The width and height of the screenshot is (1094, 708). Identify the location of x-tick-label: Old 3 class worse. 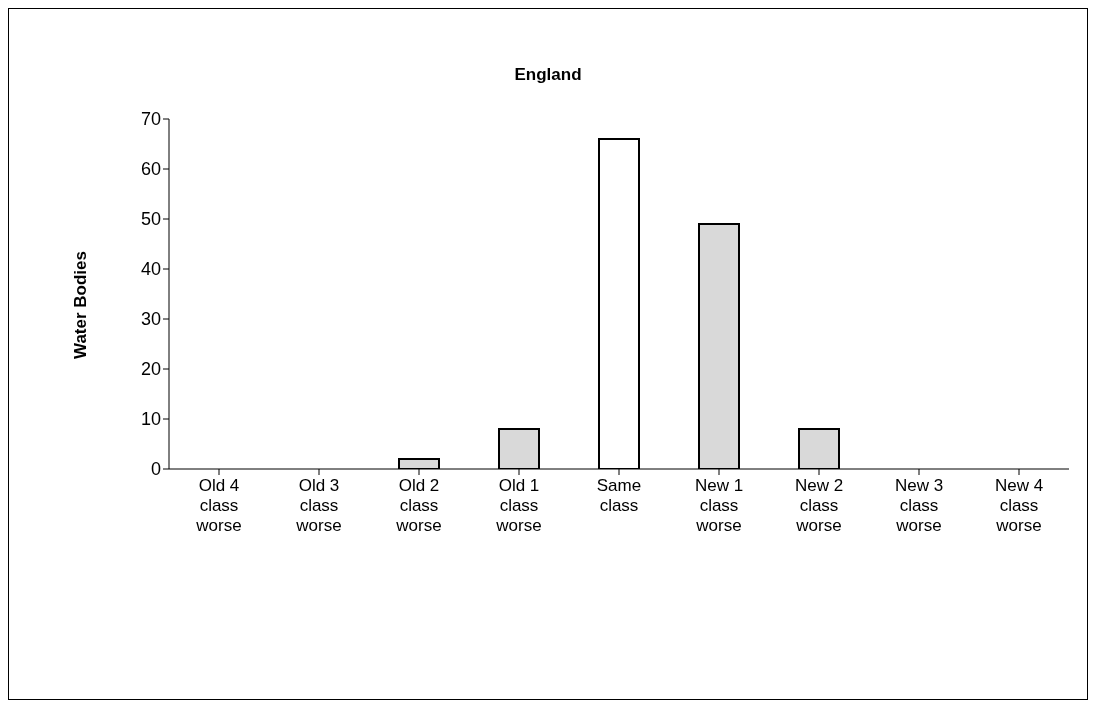
(318, 505).